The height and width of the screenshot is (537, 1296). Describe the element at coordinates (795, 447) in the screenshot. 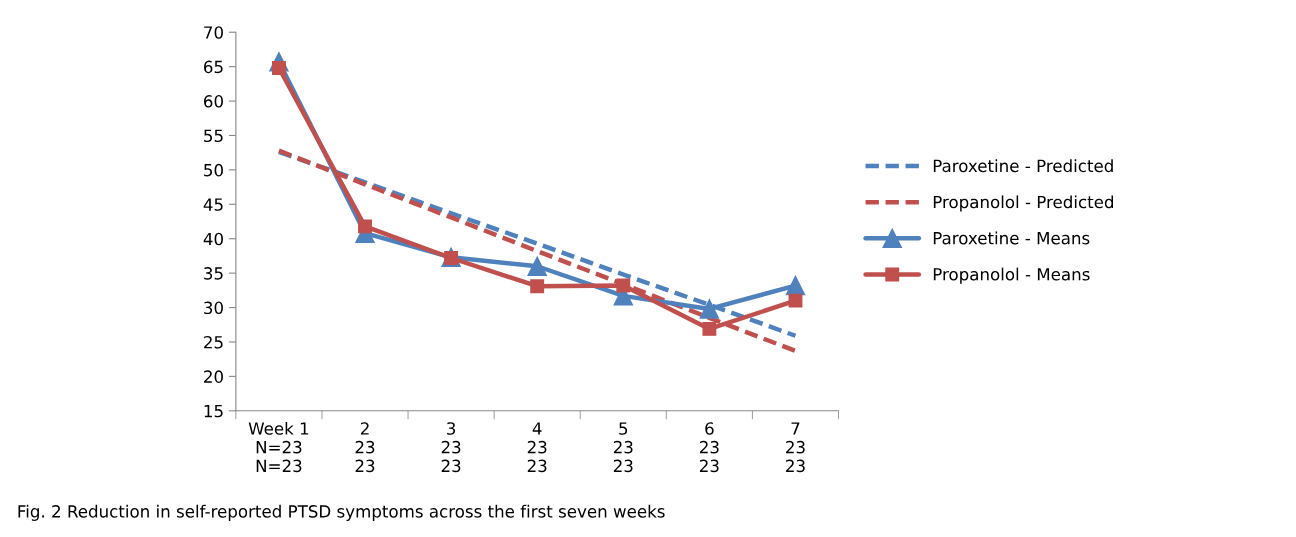

I see `x-tick-label: 7 23 23` at that location.